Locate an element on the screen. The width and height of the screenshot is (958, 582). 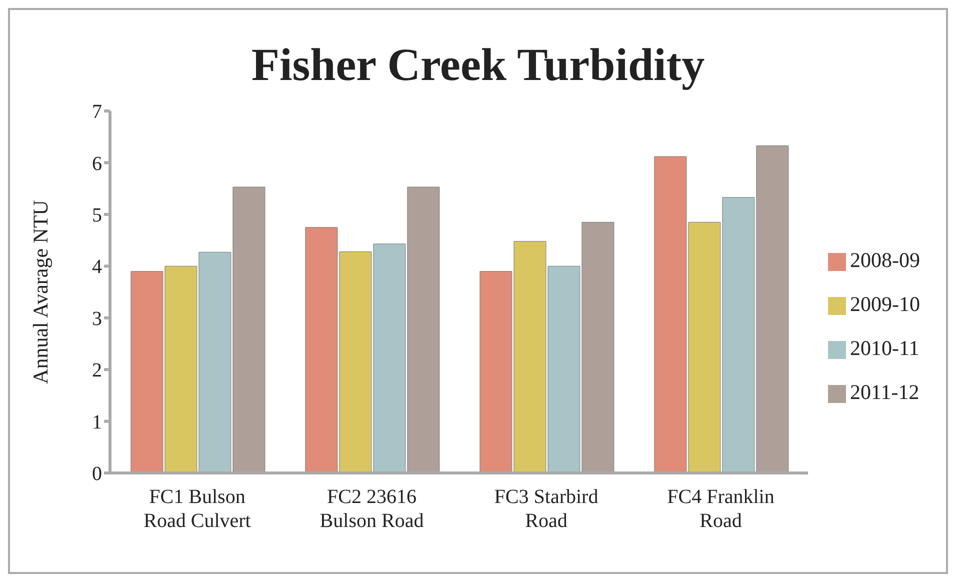
x-tick-label: FC4 Franklin Road is located at coordinates (720, 509).